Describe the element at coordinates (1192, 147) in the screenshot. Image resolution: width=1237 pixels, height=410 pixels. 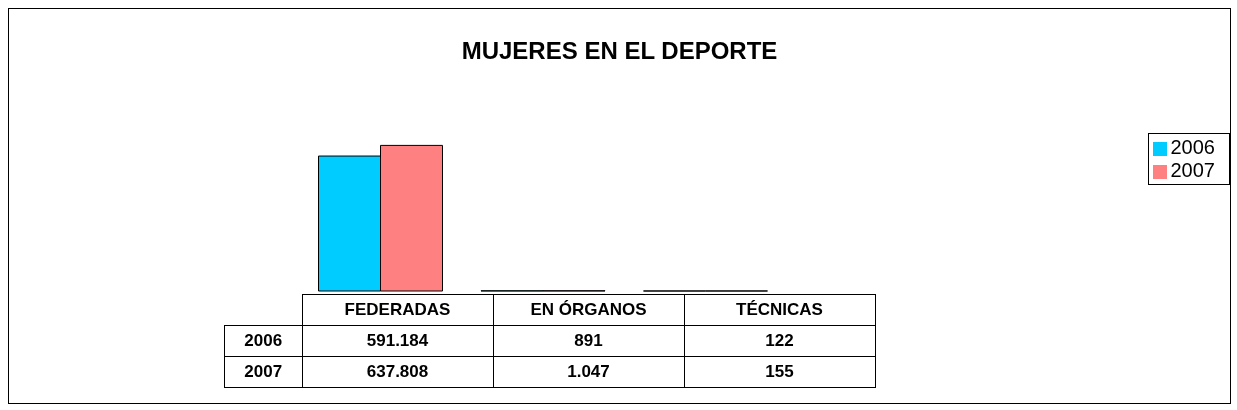
I see `legend-label: 2006` at that location.